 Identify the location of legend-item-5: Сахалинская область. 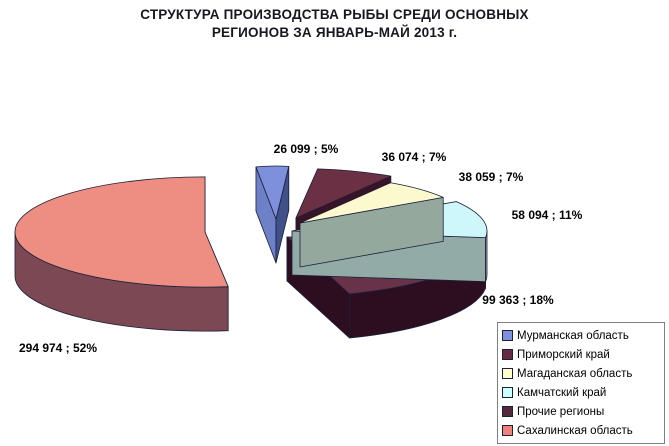
(582, 430).